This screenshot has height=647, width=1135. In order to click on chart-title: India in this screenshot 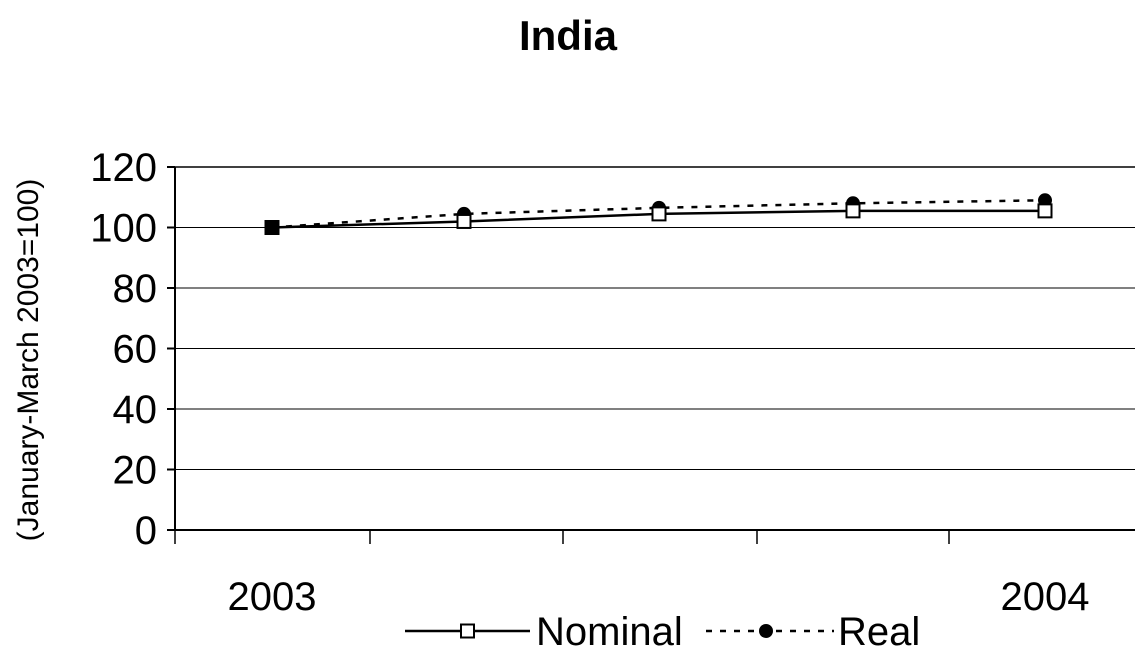, I will do `click(568, 35)`.